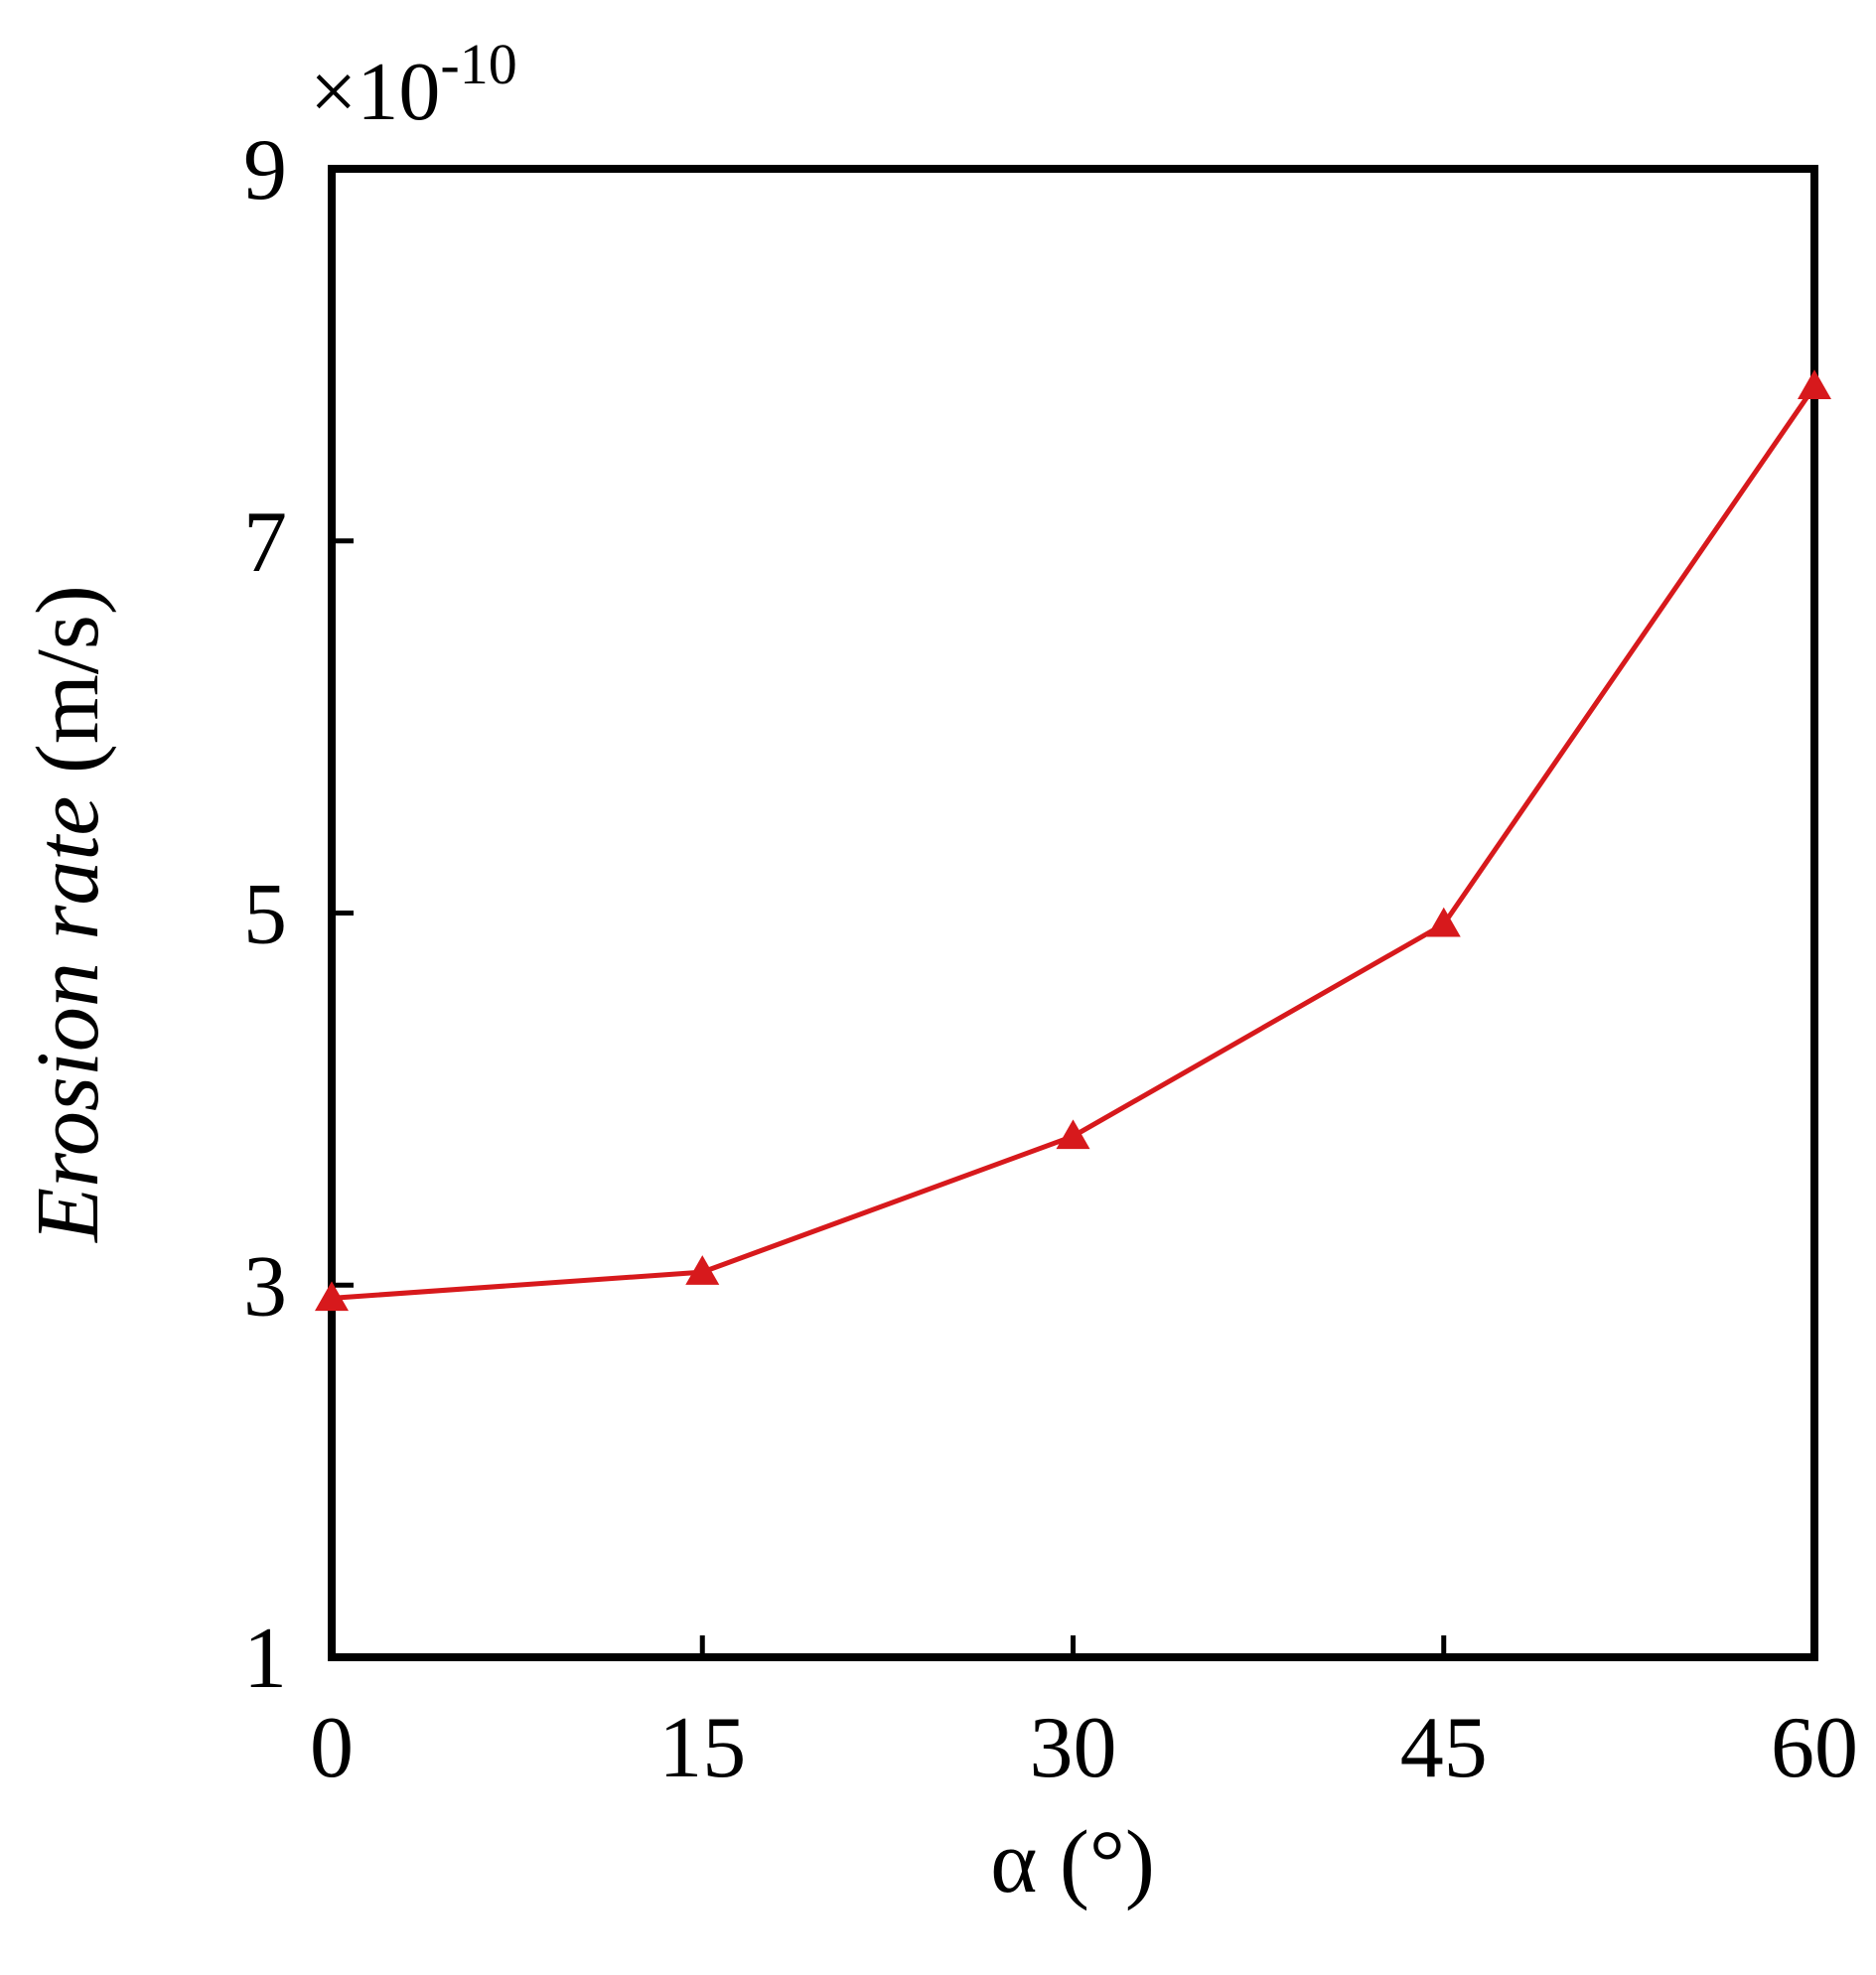 This screenshot has width=1876, height=1975. I want to click on y-tick-label: 7, so click(265, 542).